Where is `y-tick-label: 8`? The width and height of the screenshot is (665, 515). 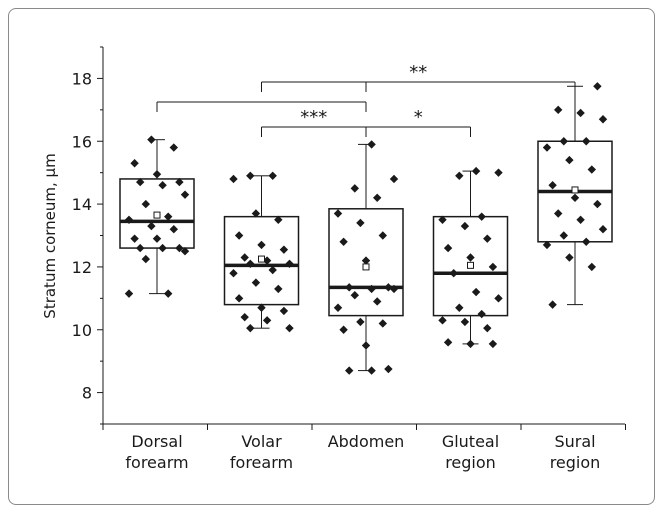
y-tick-label: 8 is located at coordinates (87, 393).